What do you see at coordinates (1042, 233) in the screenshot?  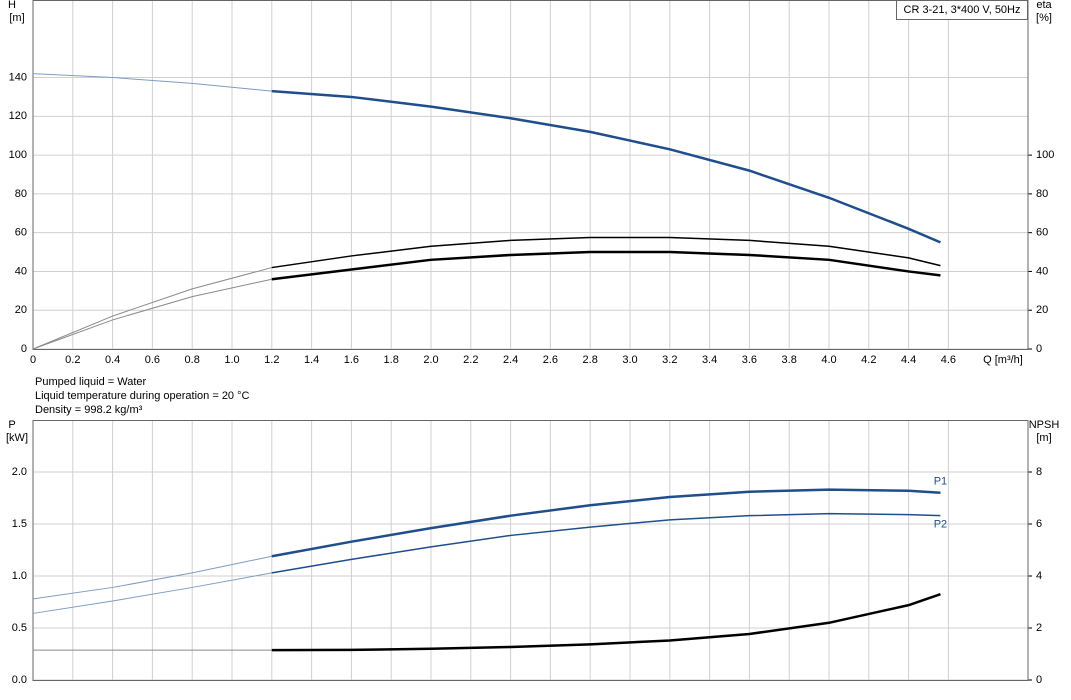 I see `y2-tick-label: 60` at bounding box center [1042, 233].